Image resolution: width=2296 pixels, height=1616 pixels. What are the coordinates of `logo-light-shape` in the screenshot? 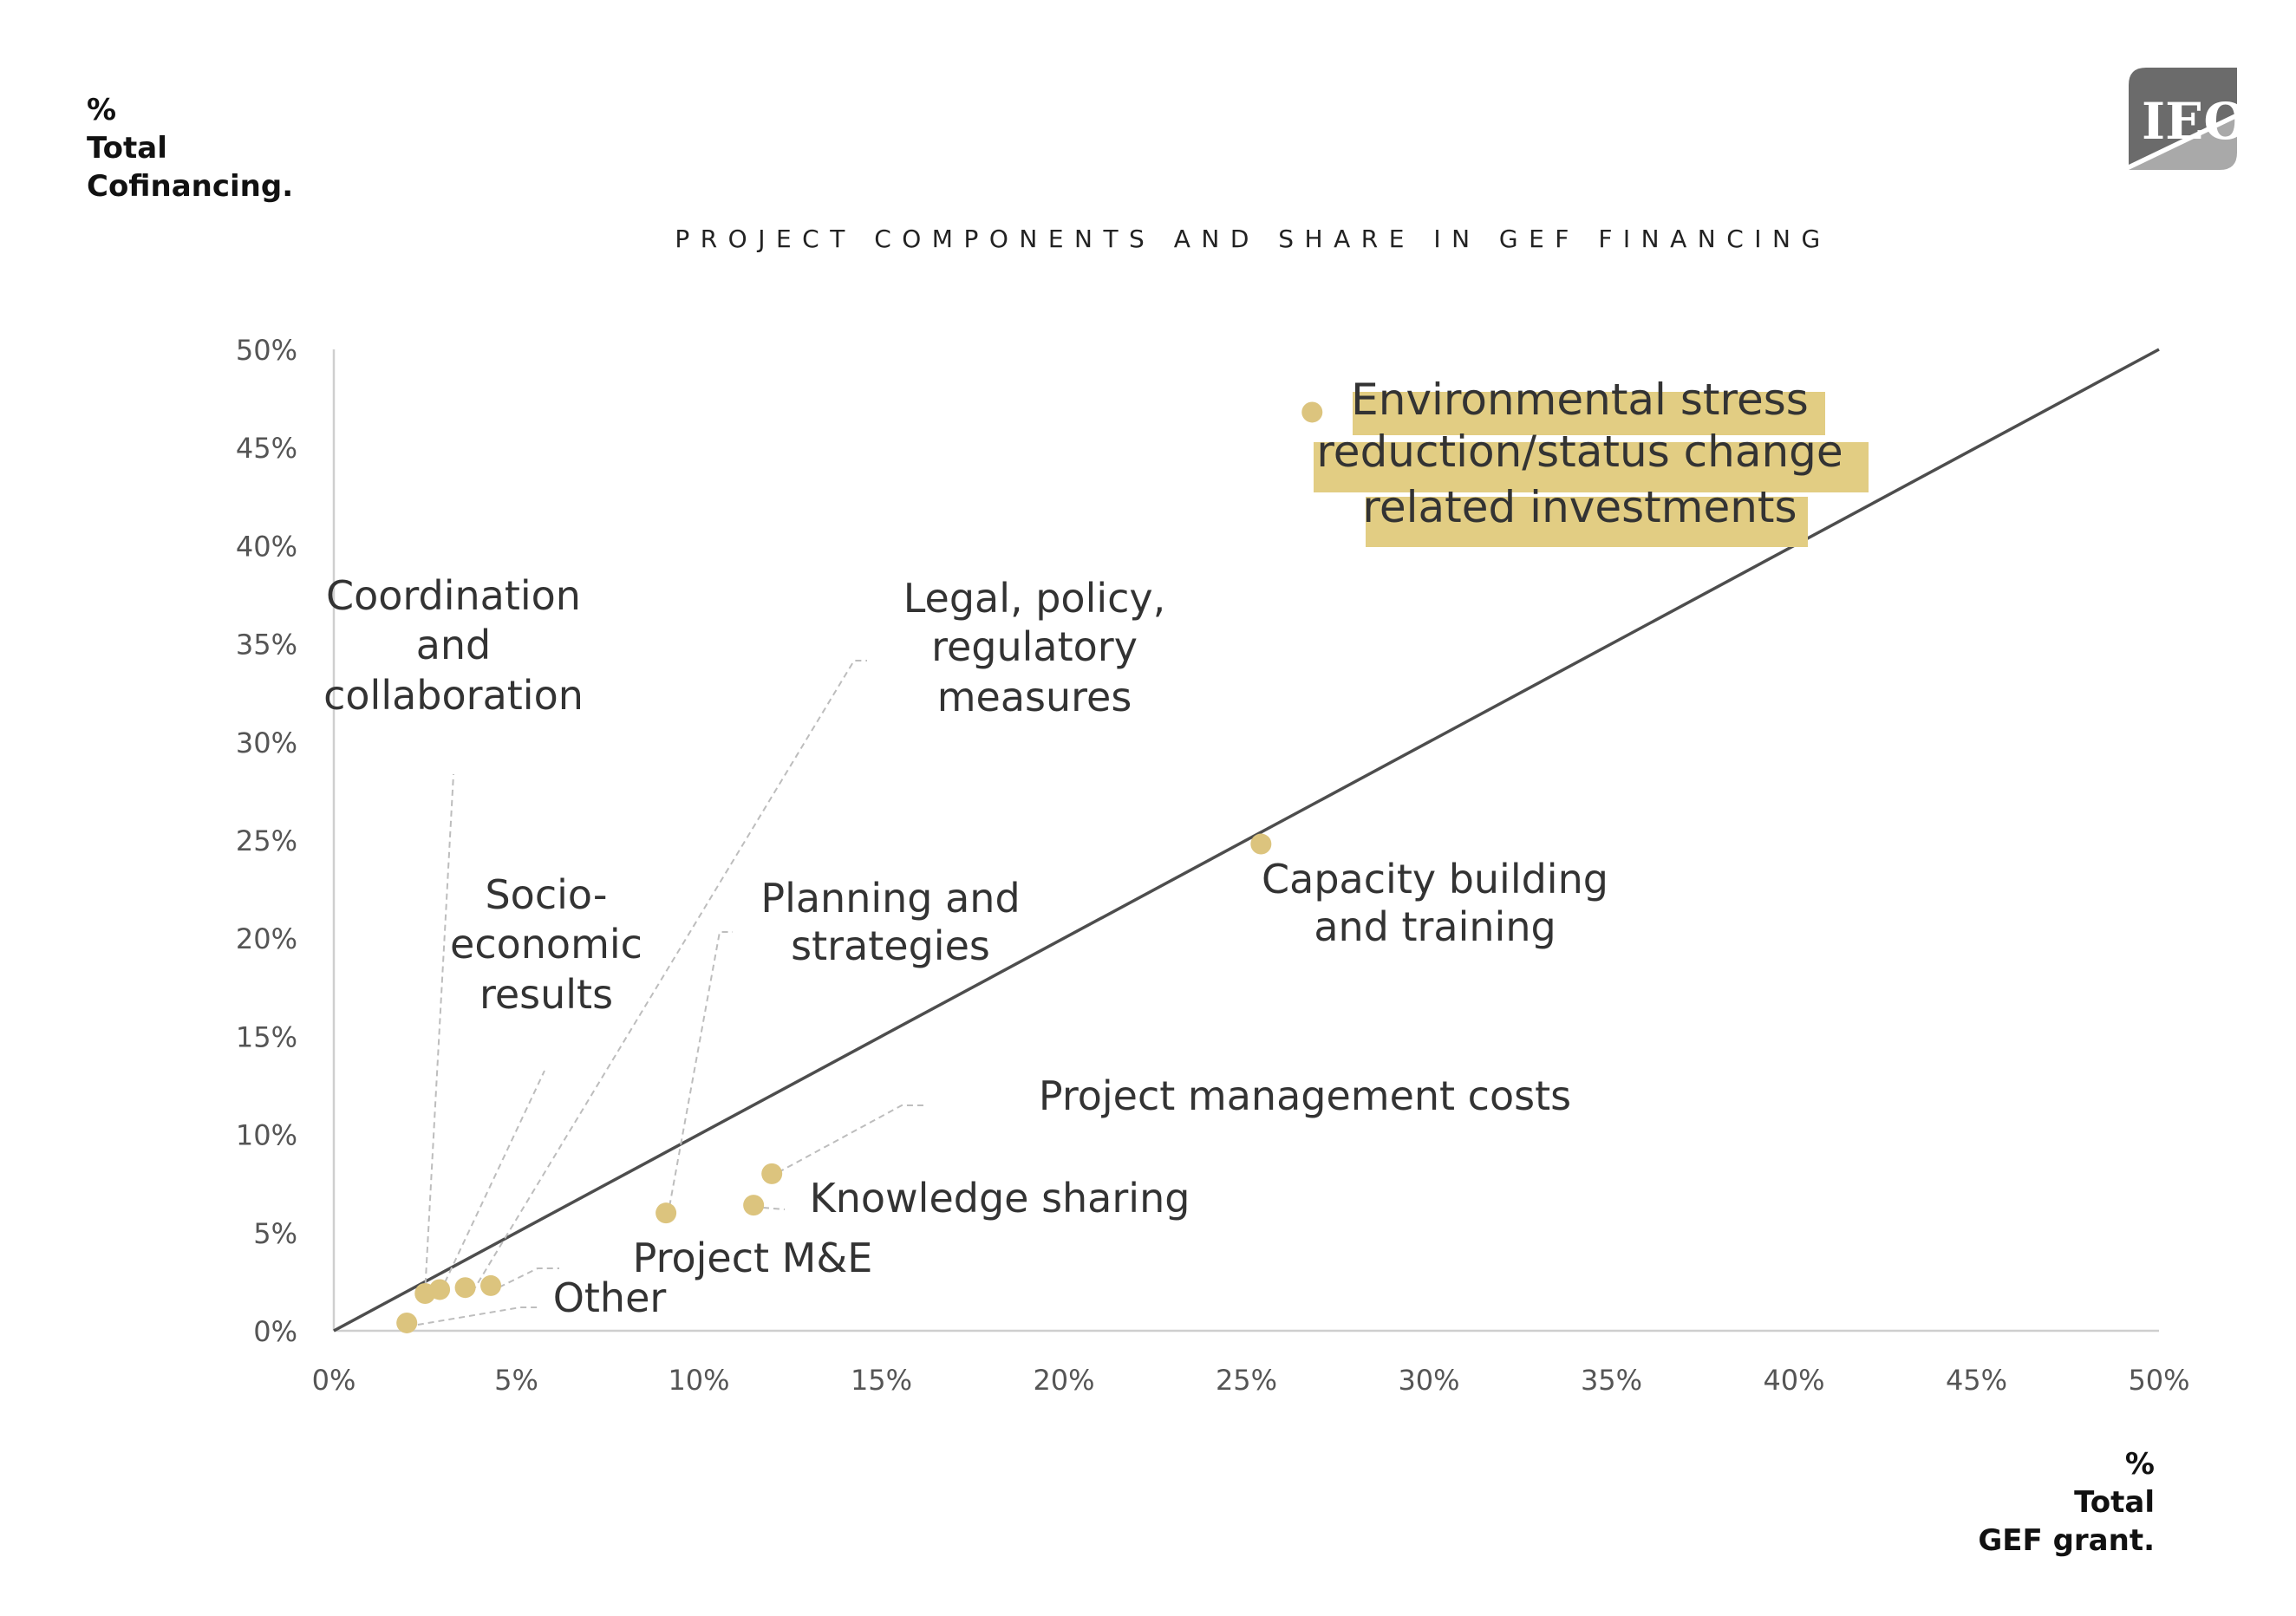 It's located at (2183, 144).